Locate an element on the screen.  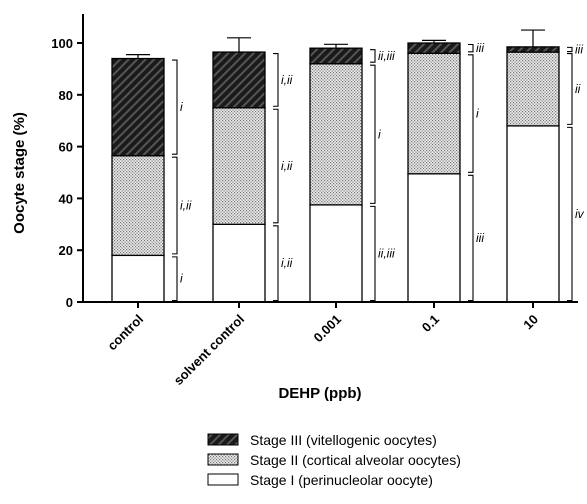
x-tick-label: solvent control is located at coordinates (209, 350).